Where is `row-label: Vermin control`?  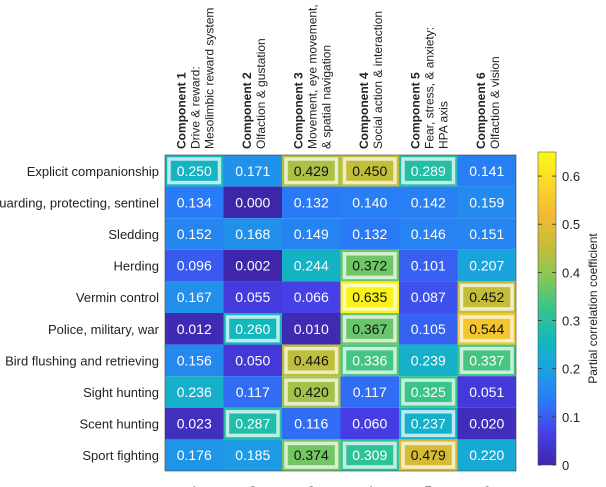
row-label: Vermin control is located at coordinates (117, 297).